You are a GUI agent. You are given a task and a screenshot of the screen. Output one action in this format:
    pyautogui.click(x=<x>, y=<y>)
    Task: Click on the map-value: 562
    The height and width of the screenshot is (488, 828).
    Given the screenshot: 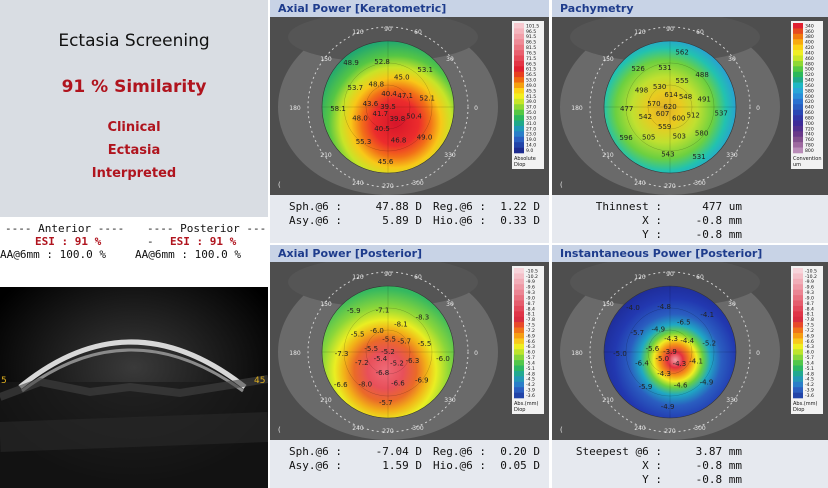 What is the action you would take?
    pyautogui.click(x=681, y=53)
    